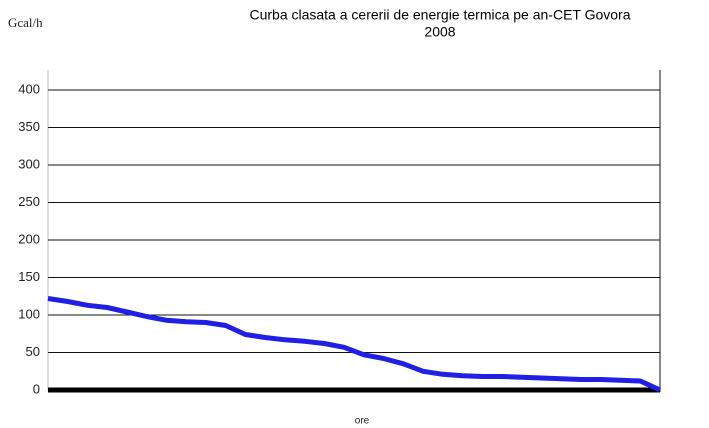 The width and height of the screenshot is (709, 428). Describe the element at coordinates (29, 163) in the screenshot. I see `y-tick-label: 300` at that location.